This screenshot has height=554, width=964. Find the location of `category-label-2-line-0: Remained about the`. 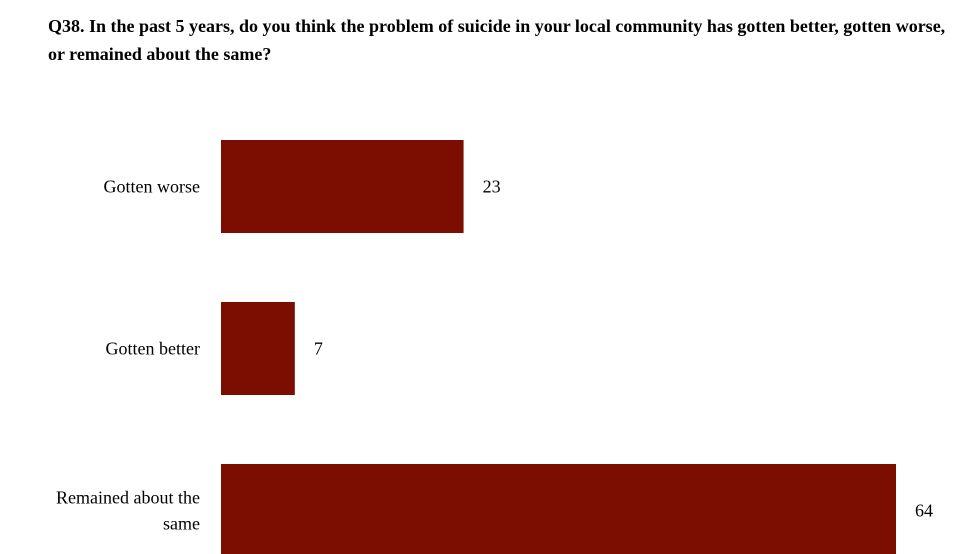

category-label-2-line-0: Remained about the is located at coordinates (128, 498).